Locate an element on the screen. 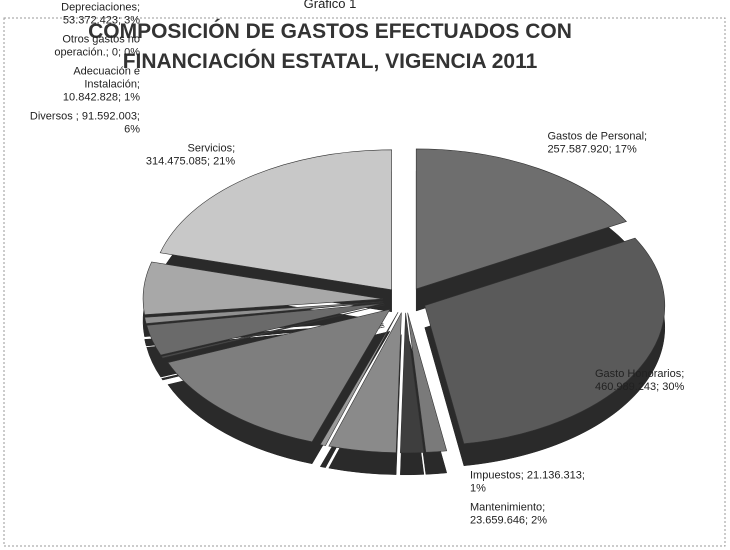 The width and height of the screenshot is (730, 550). figure-label: Gráfico 1 is located at coordinates (330, 5).